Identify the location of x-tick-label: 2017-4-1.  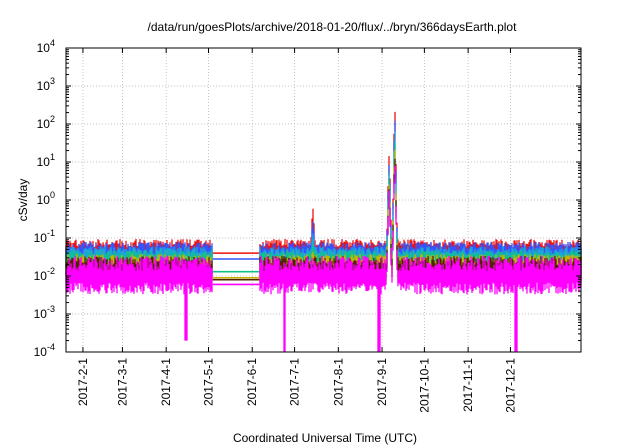
(166, 382).